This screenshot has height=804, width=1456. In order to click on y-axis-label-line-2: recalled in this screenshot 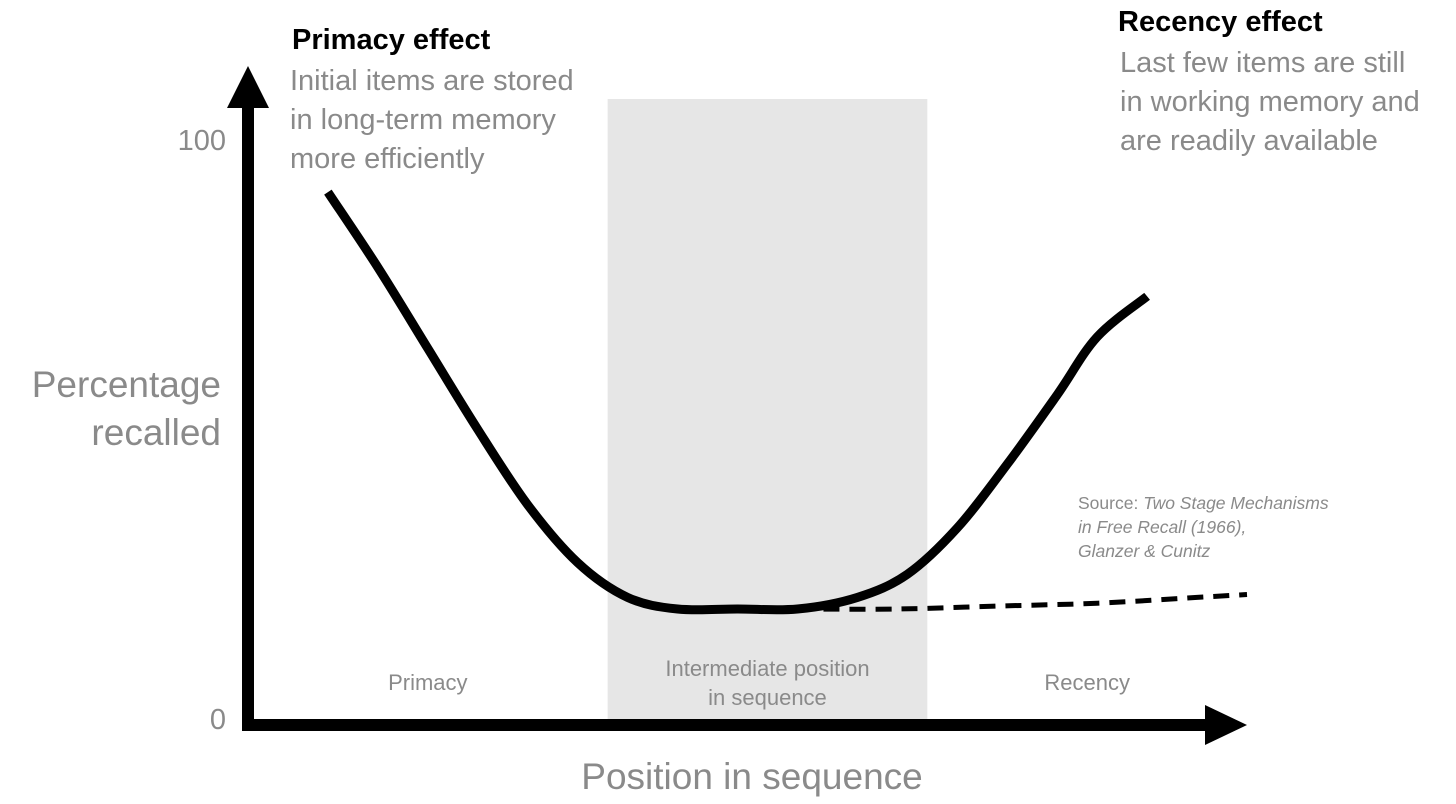, I will do `click(156, 432)`.